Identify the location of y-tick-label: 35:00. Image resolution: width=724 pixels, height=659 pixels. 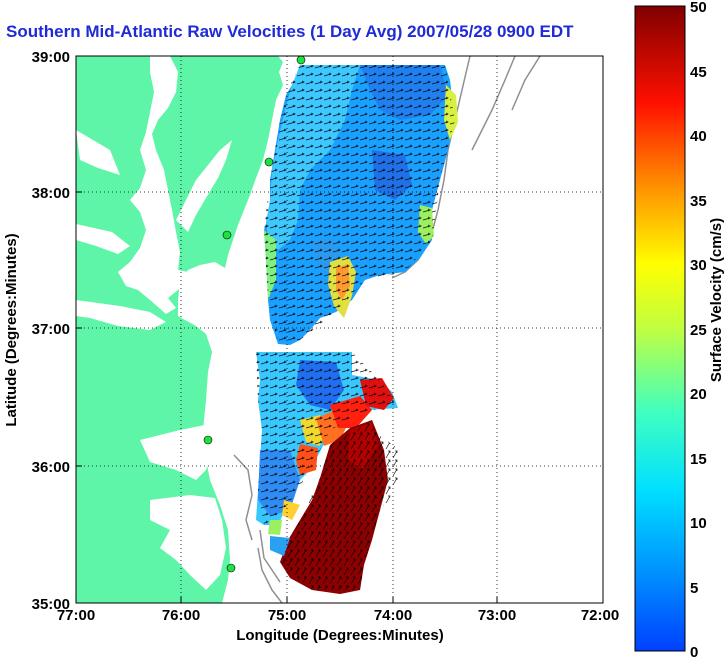
(51, 604).